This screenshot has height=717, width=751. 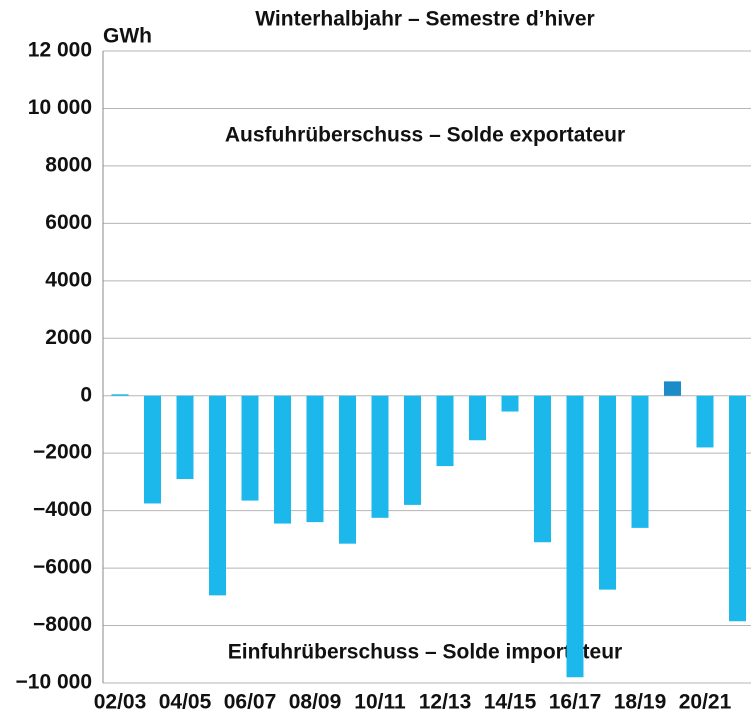 What do you see at coordinates (425, 135) in the screenshot?
I see `annotation: Ausfuhrüberschuss – Solde exportateur` at bounding box center [425, 135].